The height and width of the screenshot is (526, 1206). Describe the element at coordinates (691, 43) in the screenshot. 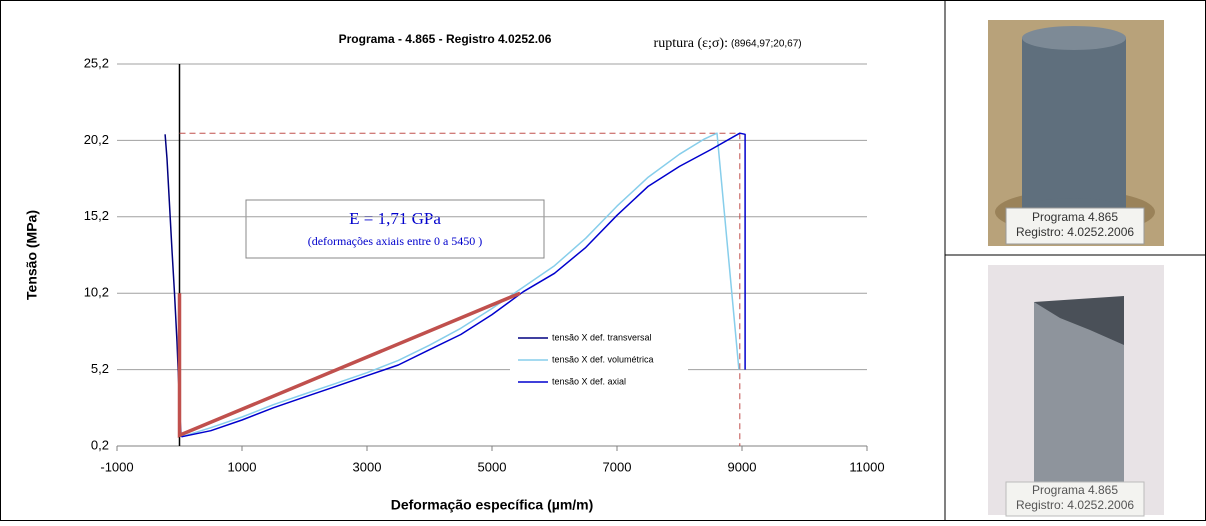

I see `annotation: ruptura (ε;σ):` at that location.